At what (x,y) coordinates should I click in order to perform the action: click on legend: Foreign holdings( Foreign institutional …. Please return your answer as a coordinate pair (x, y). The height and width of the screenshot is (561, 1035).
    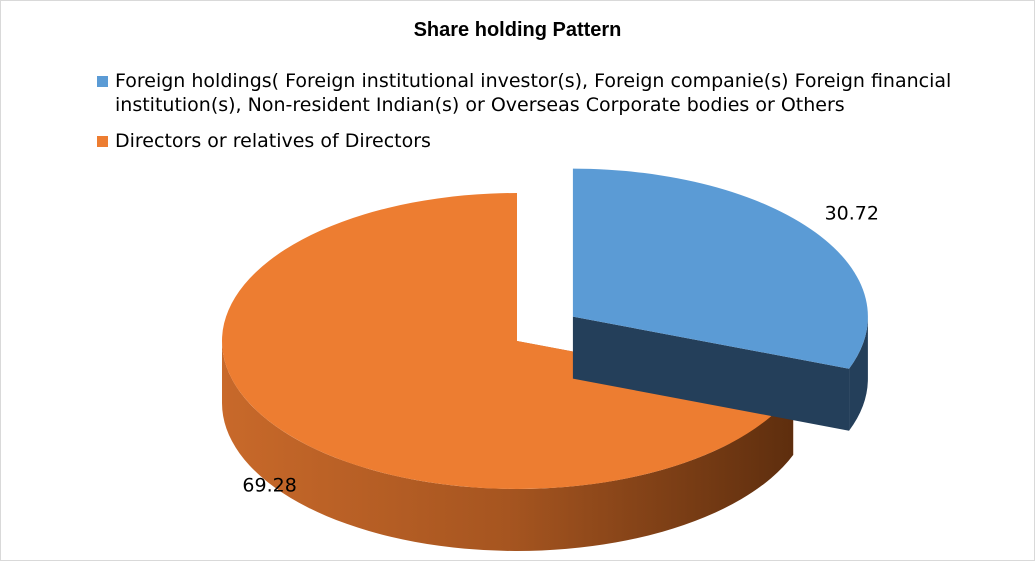
    Looking at the image, I should click on (537, 117).